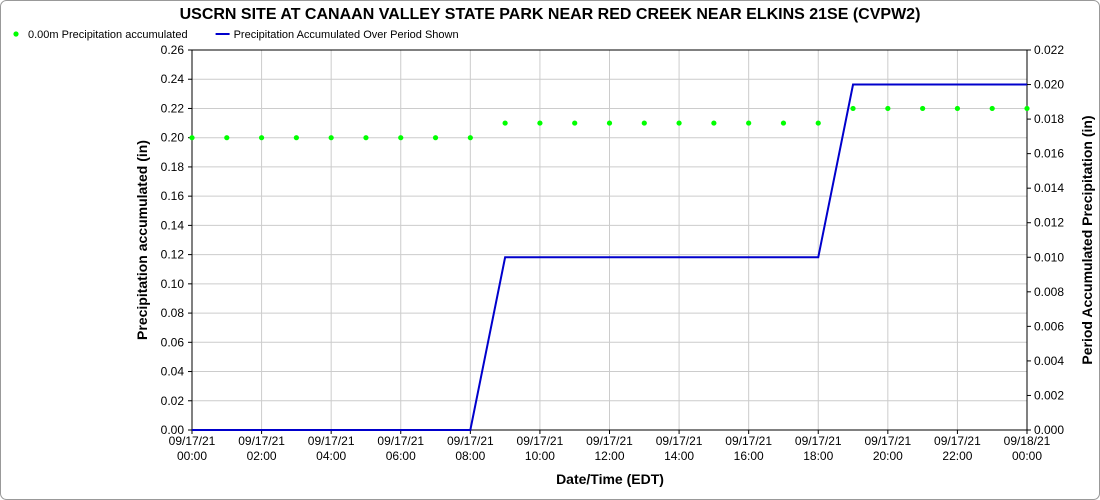 The height and width of the screenshot is (500, 1100). What do you see at coordinates (540, 448) in the screenshot?
I see `x-tick-label: 09/17/21 10:00` at bounding box center [540, 448].